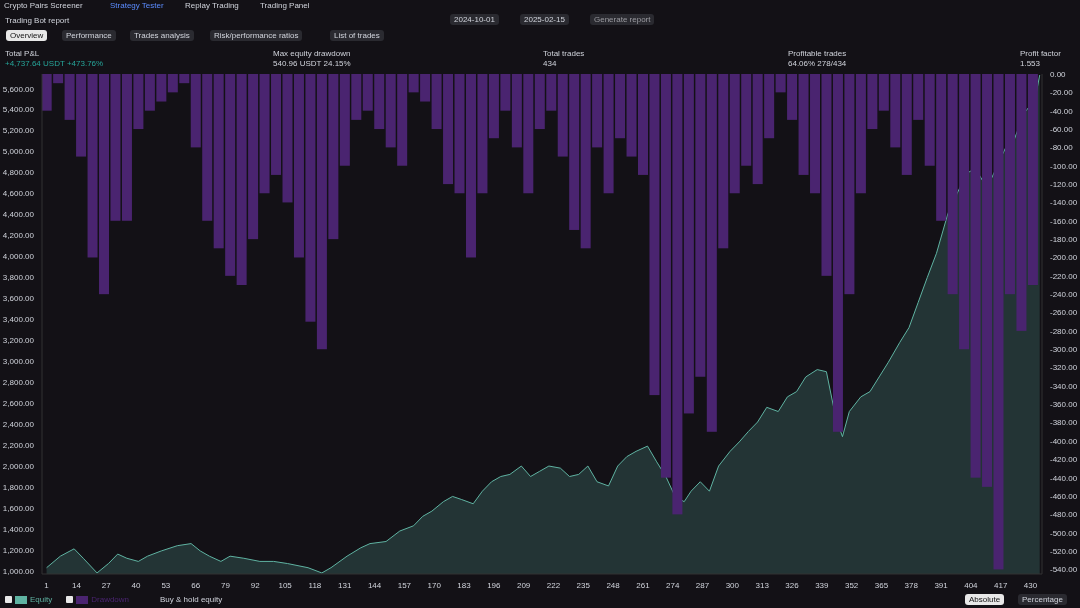 The height and width of the screenshot is (608, 1080). Describe the element at coordinates (18, 362) in the screenshot. I see `y-tick-label: 3,000.00` at that location.